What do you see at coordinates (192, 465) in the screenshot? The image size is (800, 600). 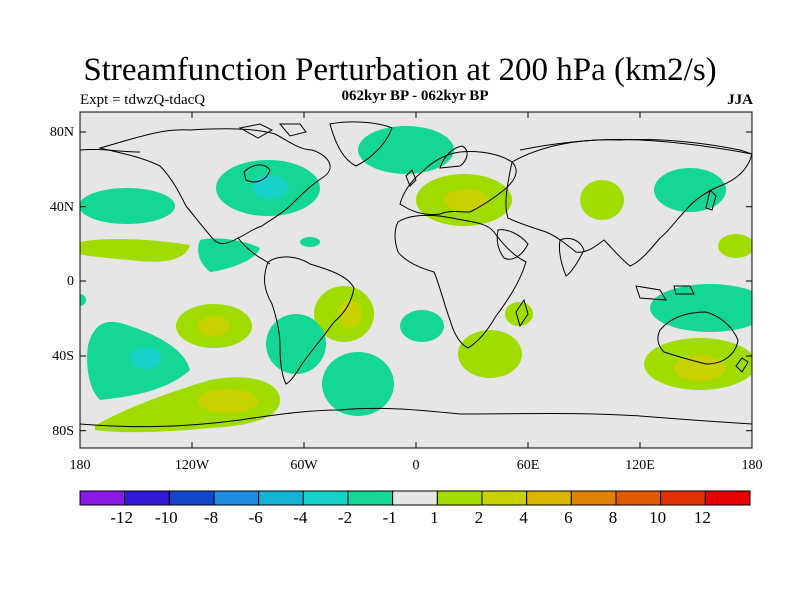 I see `lon-label-120w: 120W` at bounding box center [192, 465].